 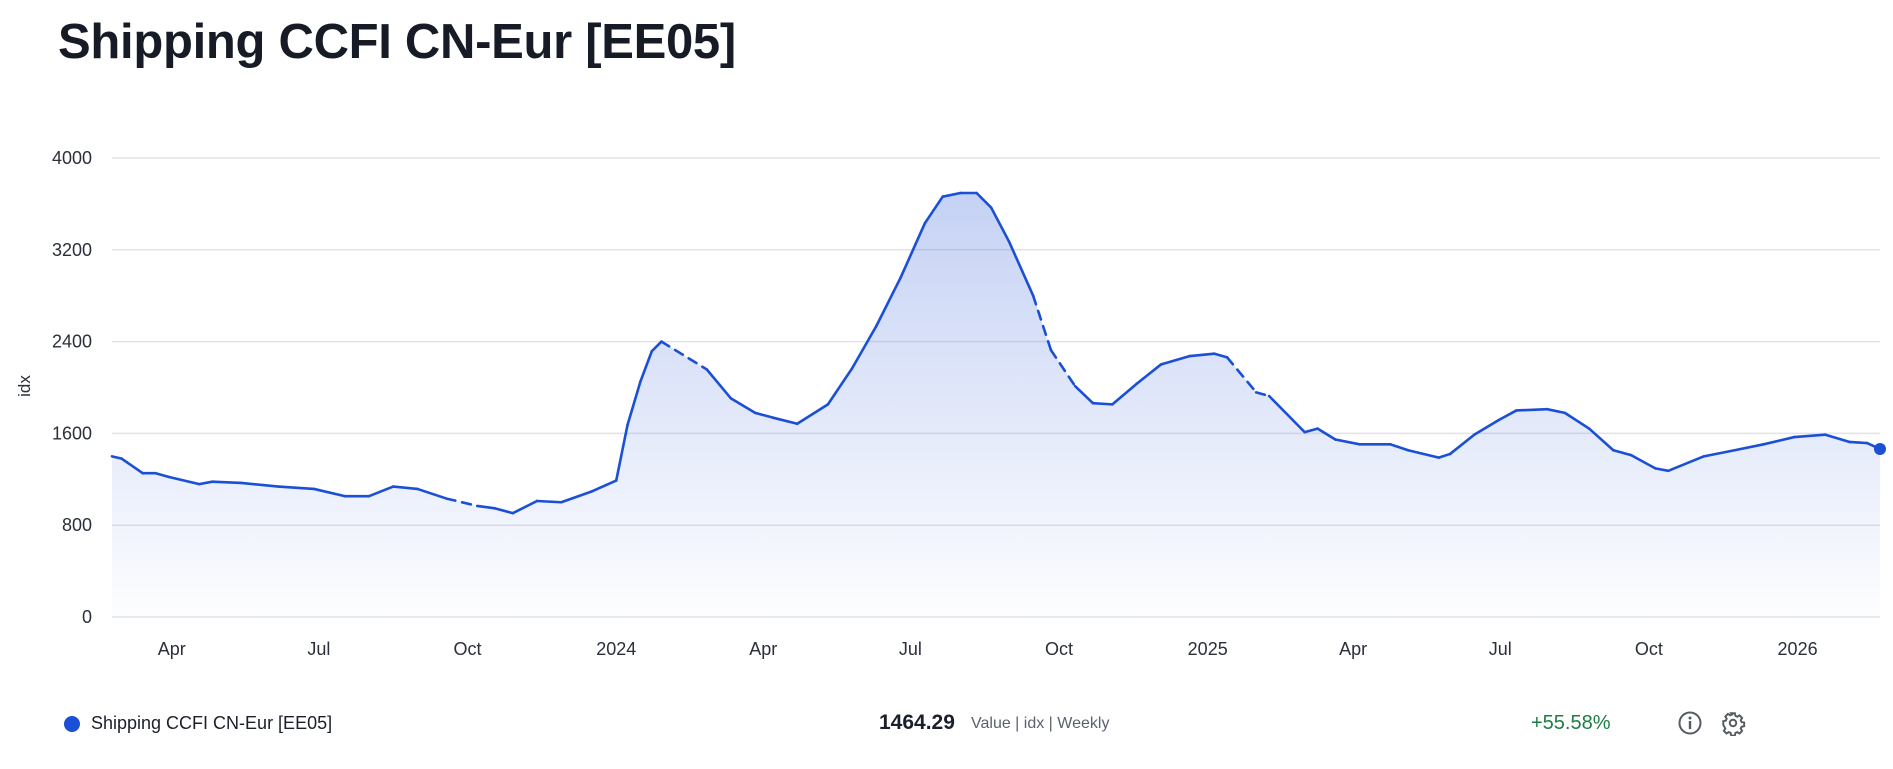 I want to click on y-tick-label: 0, so click(x=87, y=617).